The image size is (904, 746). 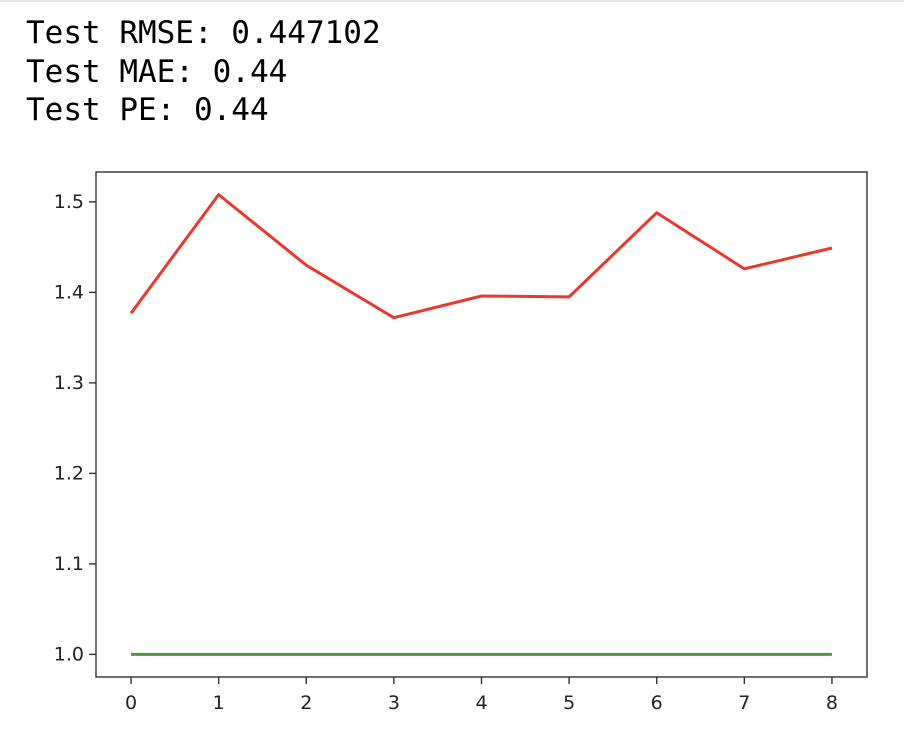 What do you see at coordinates (657, 703) in the screenshot?
I see `x-tick-label: 6` at bounding box center [657, 703].